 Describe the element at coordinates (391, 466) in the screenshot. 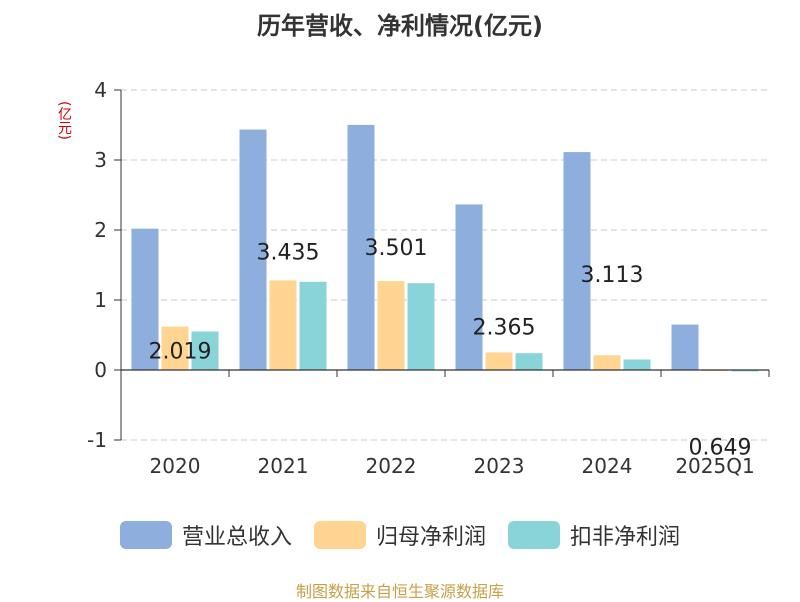

I see `x-tick-label: 2022` at that location.